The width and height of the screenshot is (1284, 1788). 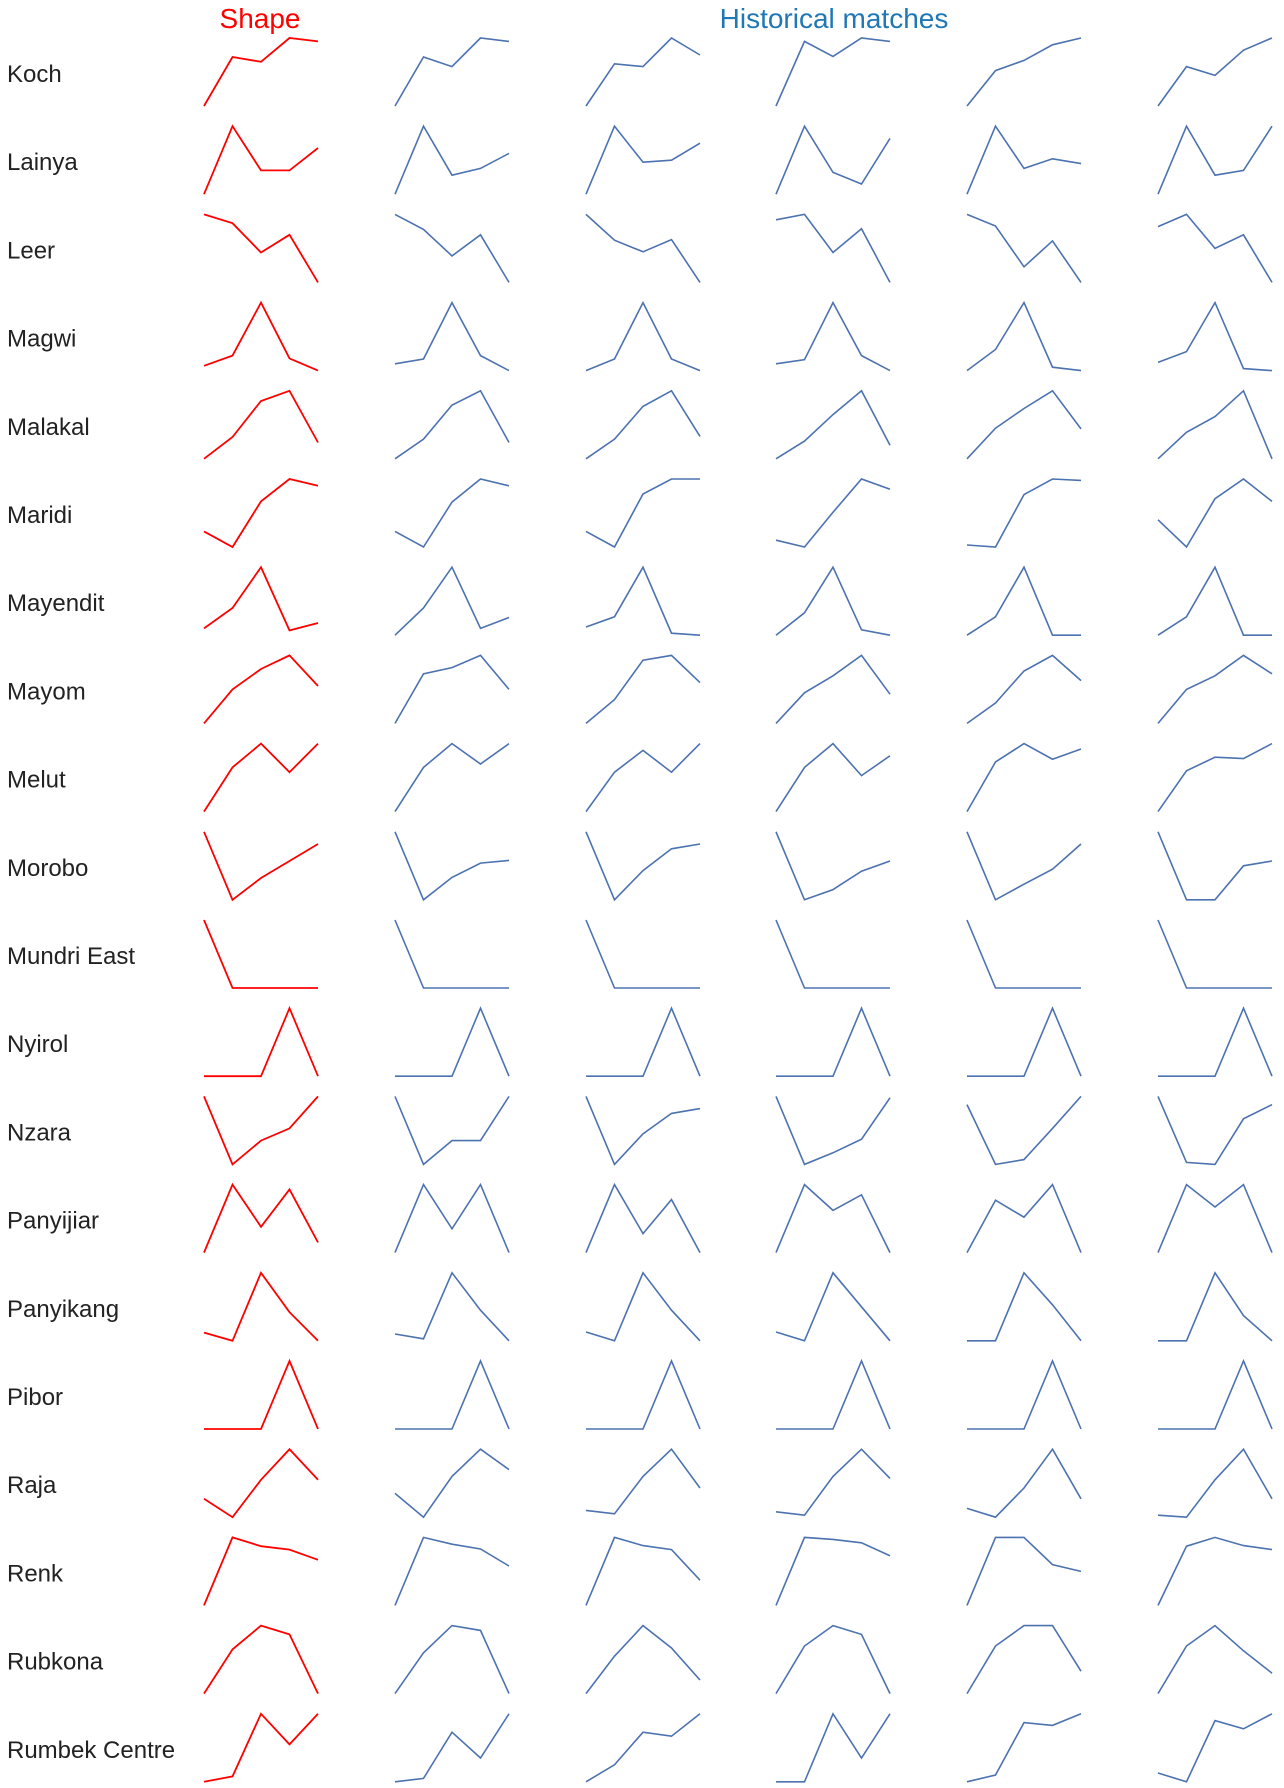 I want to click on row-label: Panyijiar, so click(x=53, y=1221).